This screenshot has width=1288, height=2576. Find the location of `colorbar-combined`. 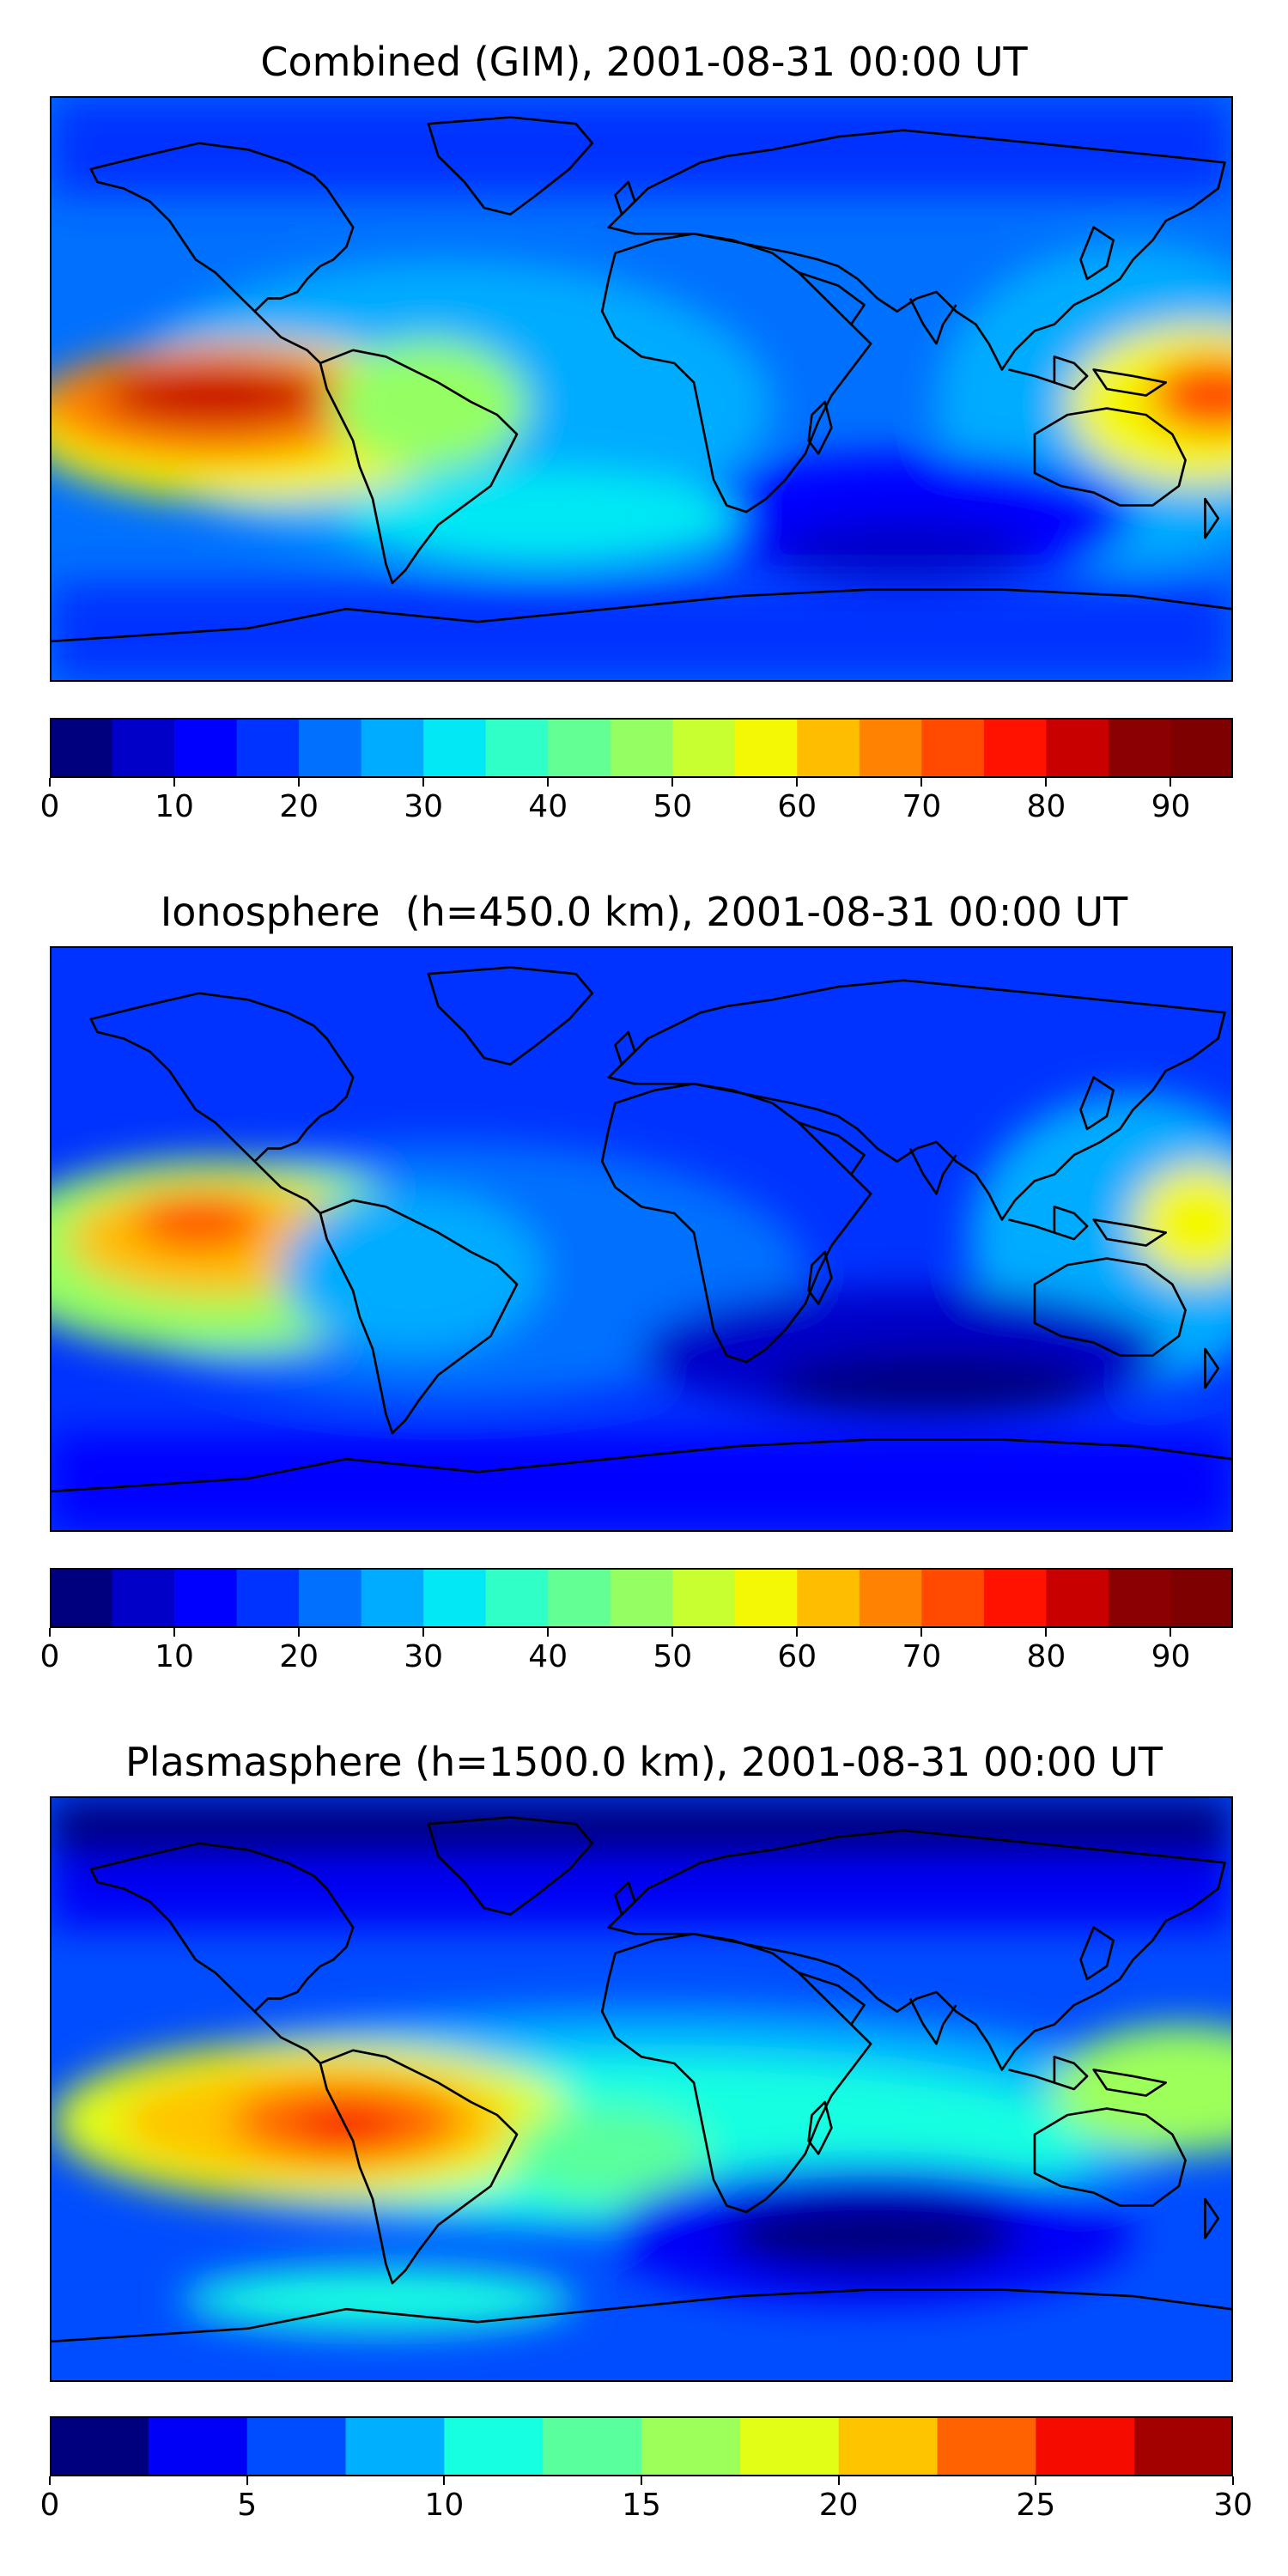

colorbar-combined is located at coordinates (641, 748).